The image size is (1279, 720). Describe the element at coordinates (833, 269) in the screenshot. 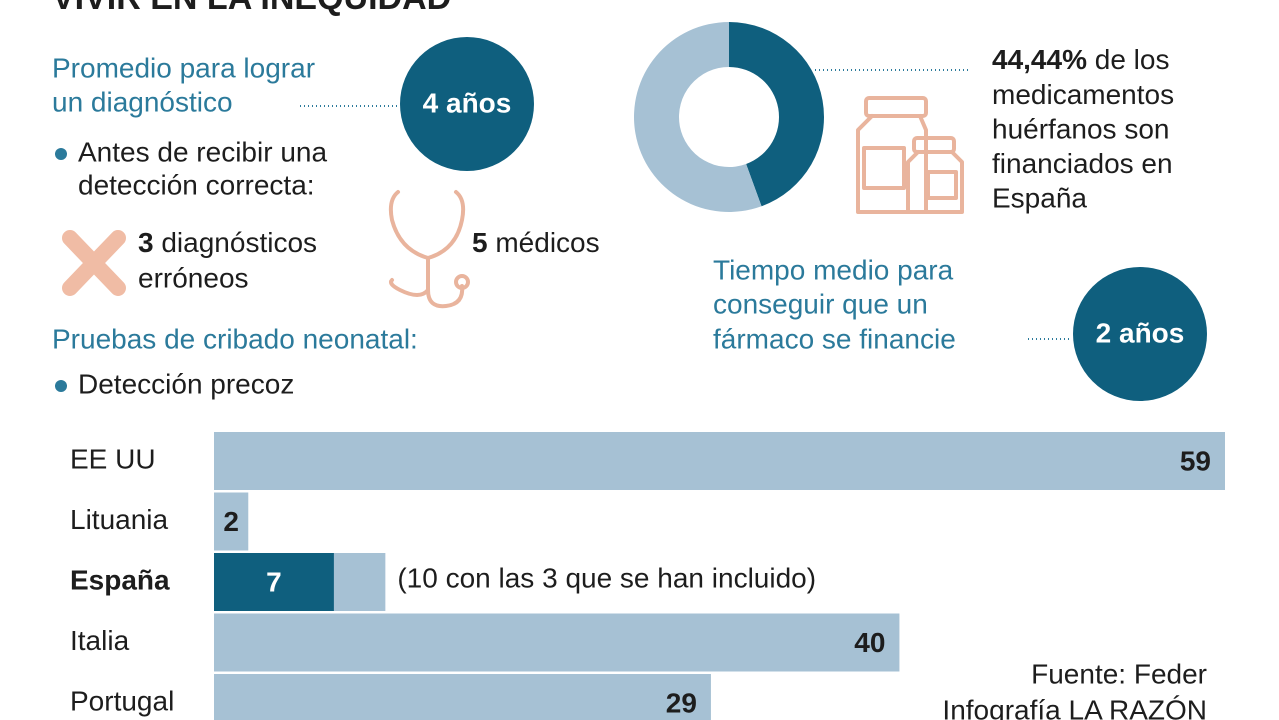

I see `heading: Tiempo medio para` at that location.